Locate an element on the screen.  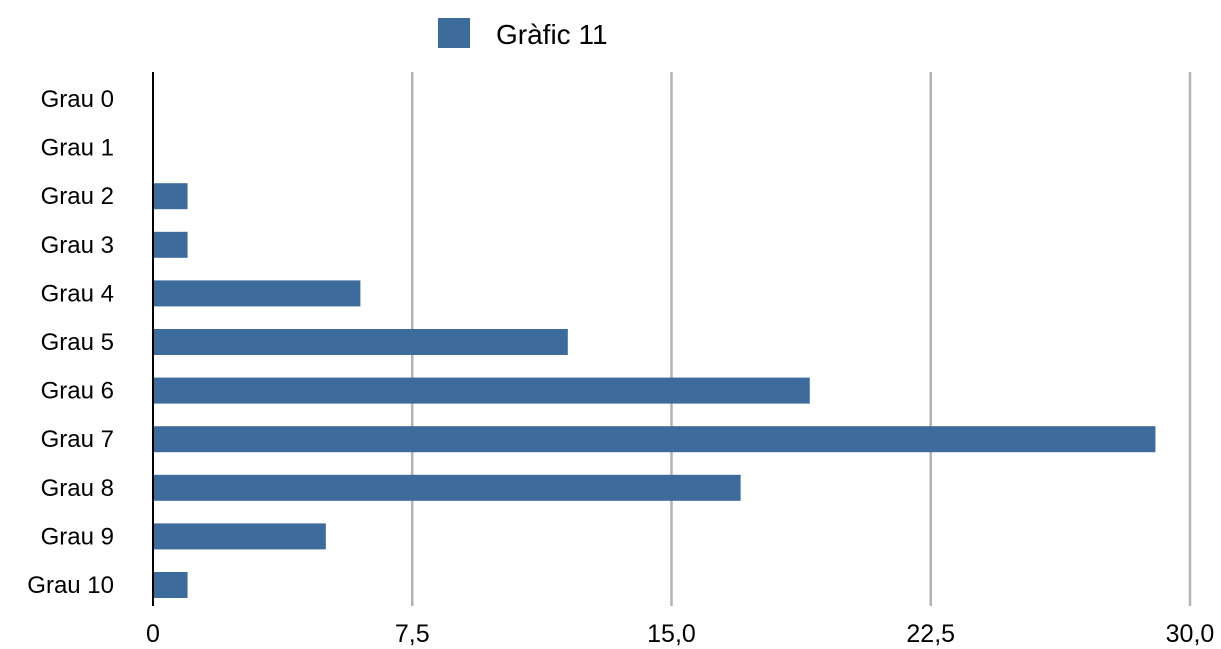
category-label: Grau 4 is located at coordinates (77, 293).